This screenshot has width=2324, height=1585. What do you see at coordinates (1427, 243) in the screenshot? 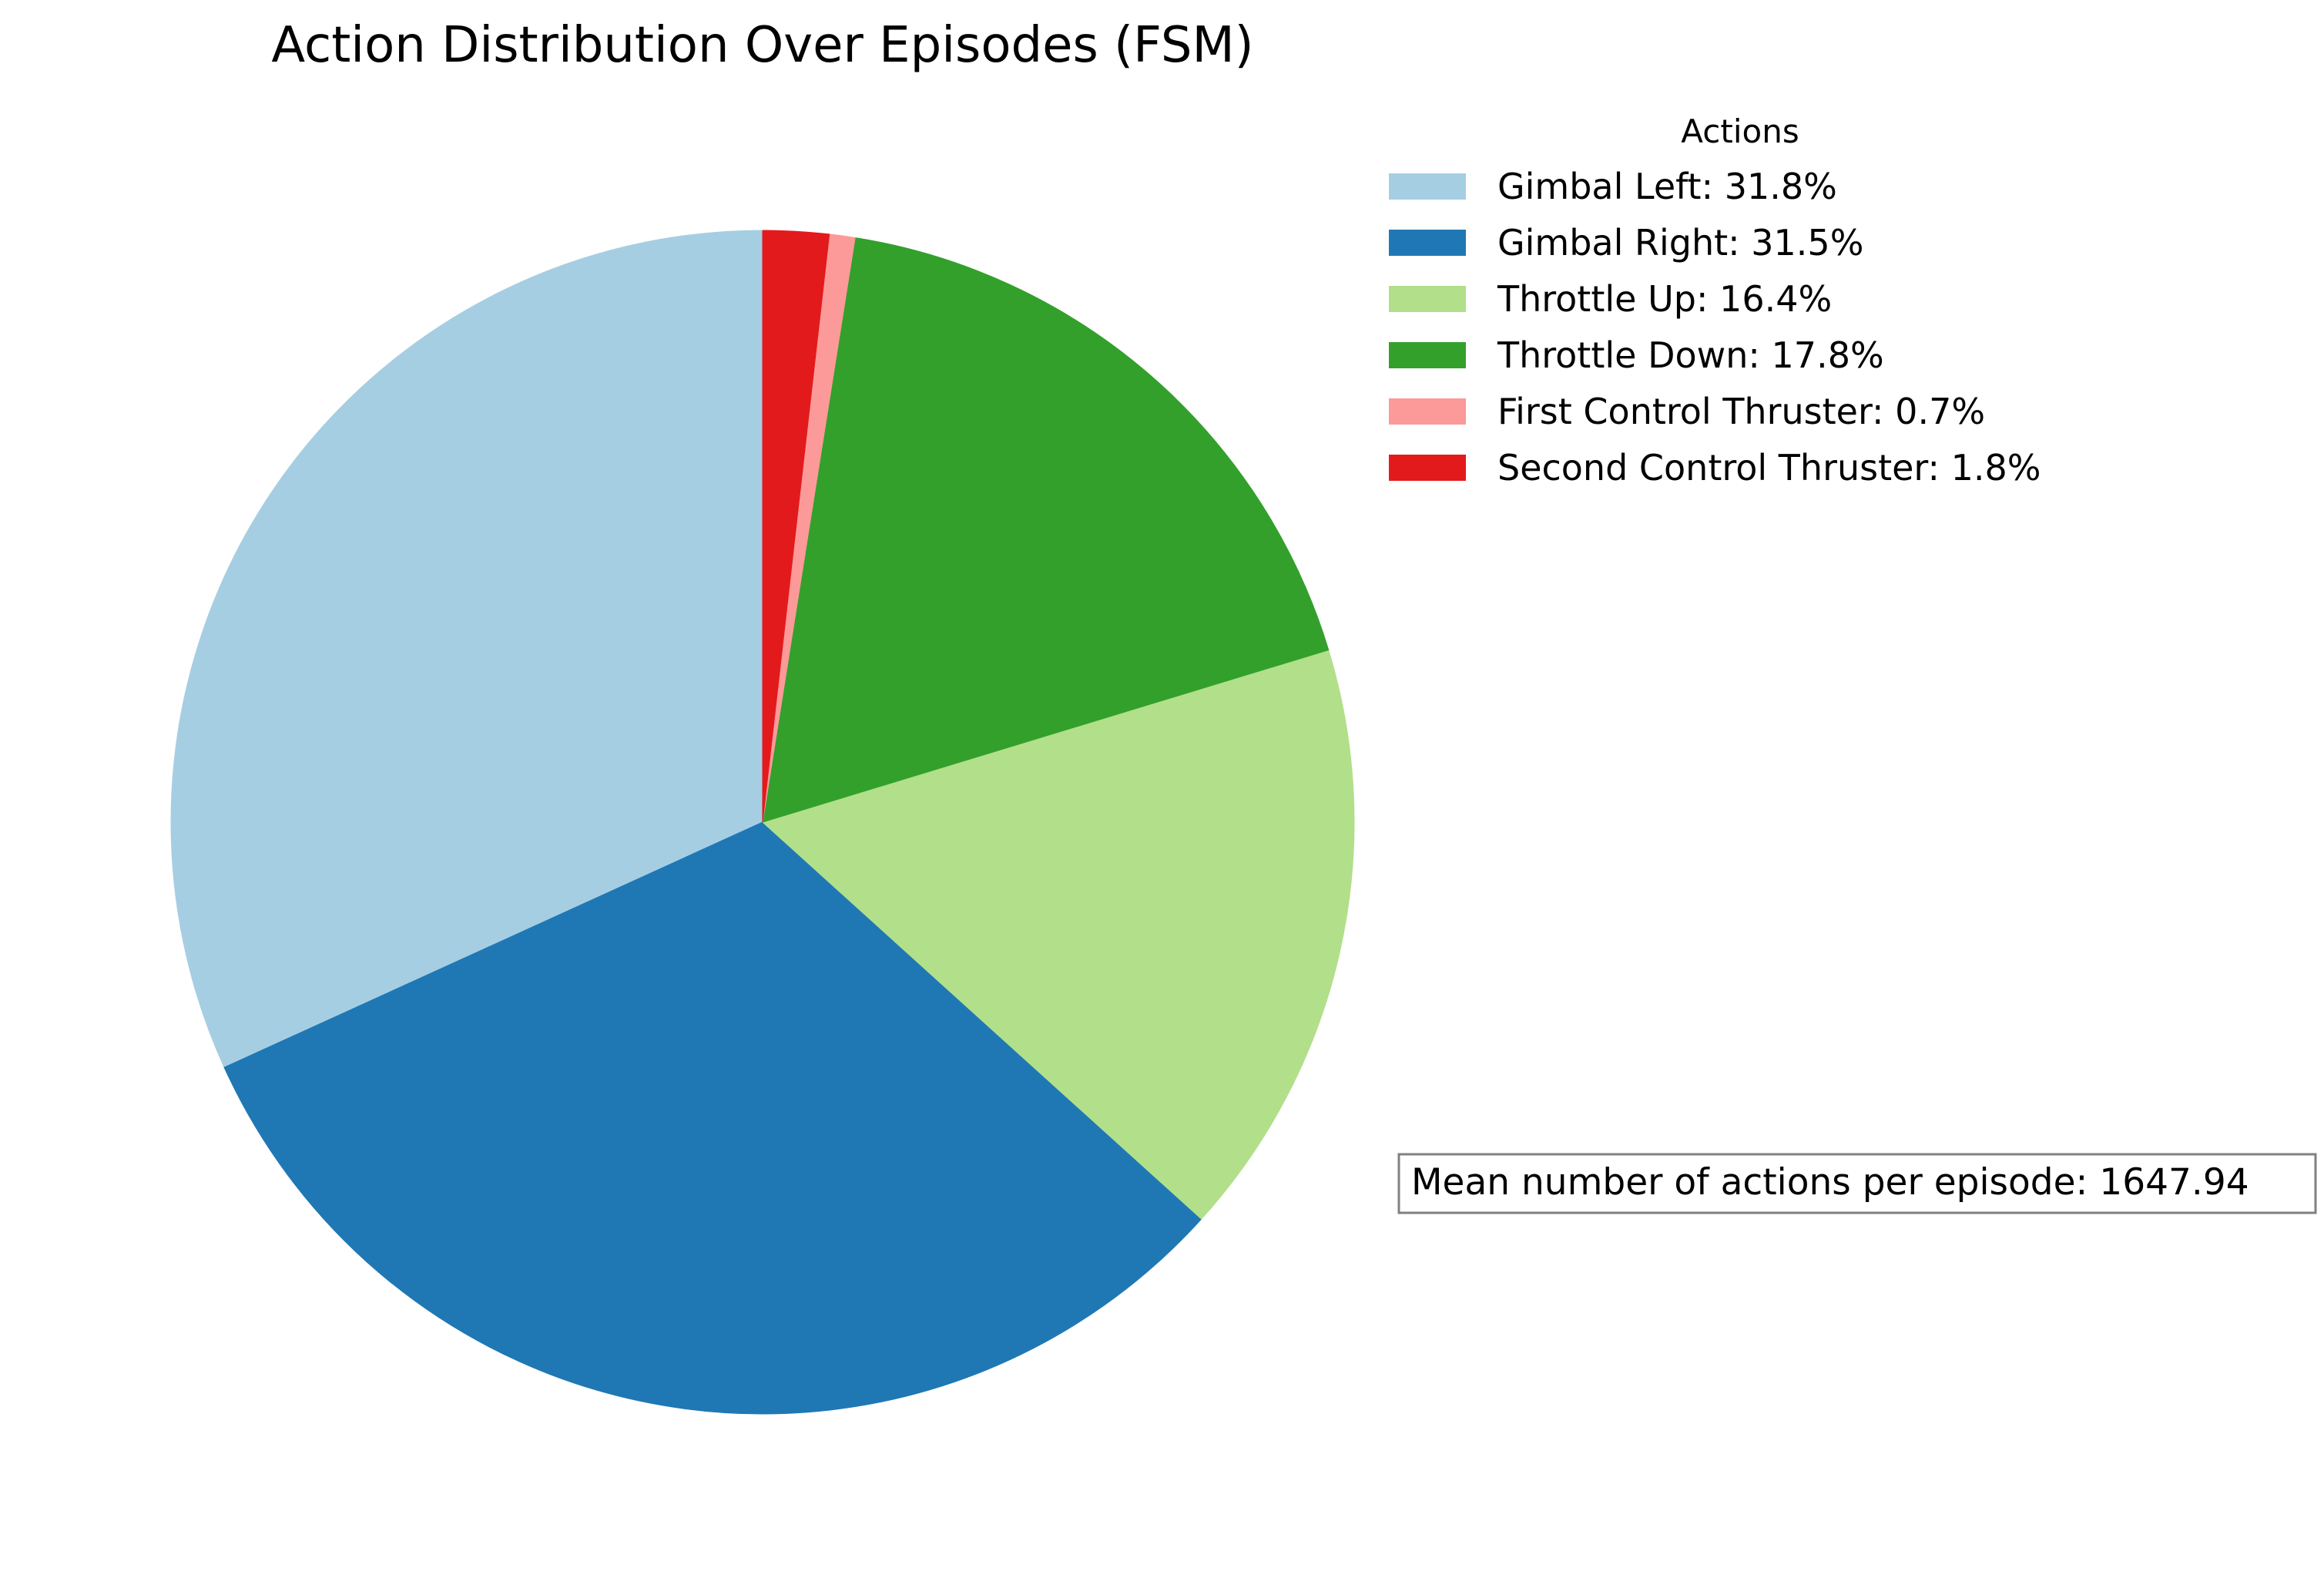
I see `legend-swatch-gimbal-right` at bounding box center [1427, 243].